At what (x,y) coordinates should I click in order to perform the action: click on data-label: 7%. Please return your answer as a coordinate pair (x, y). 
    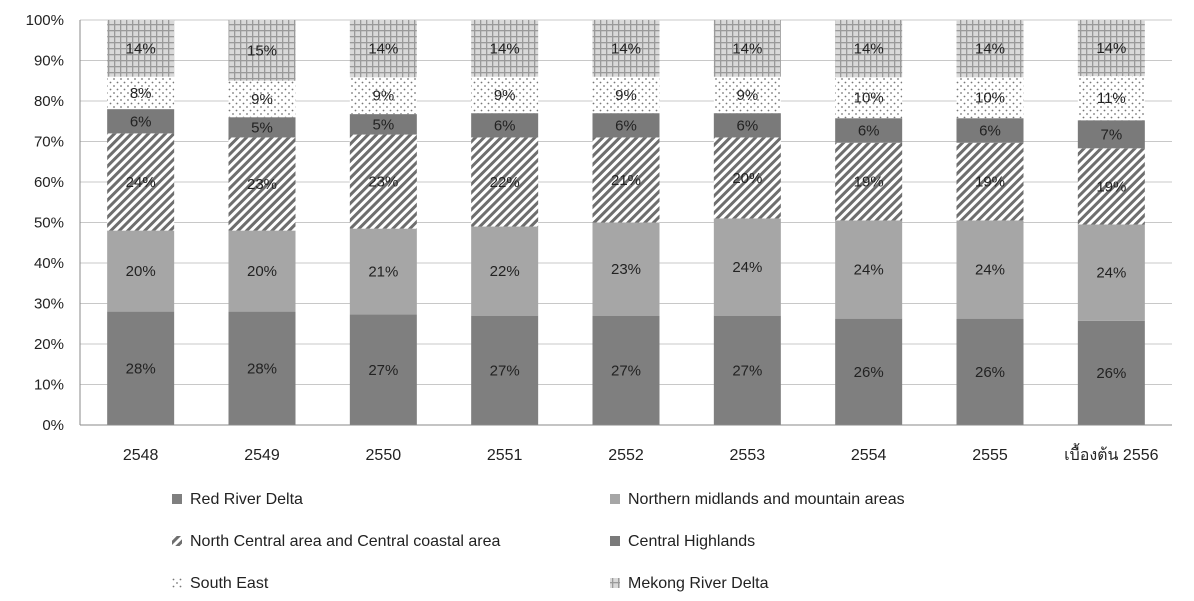
    Looking at the image, I should click on (1111, 134).